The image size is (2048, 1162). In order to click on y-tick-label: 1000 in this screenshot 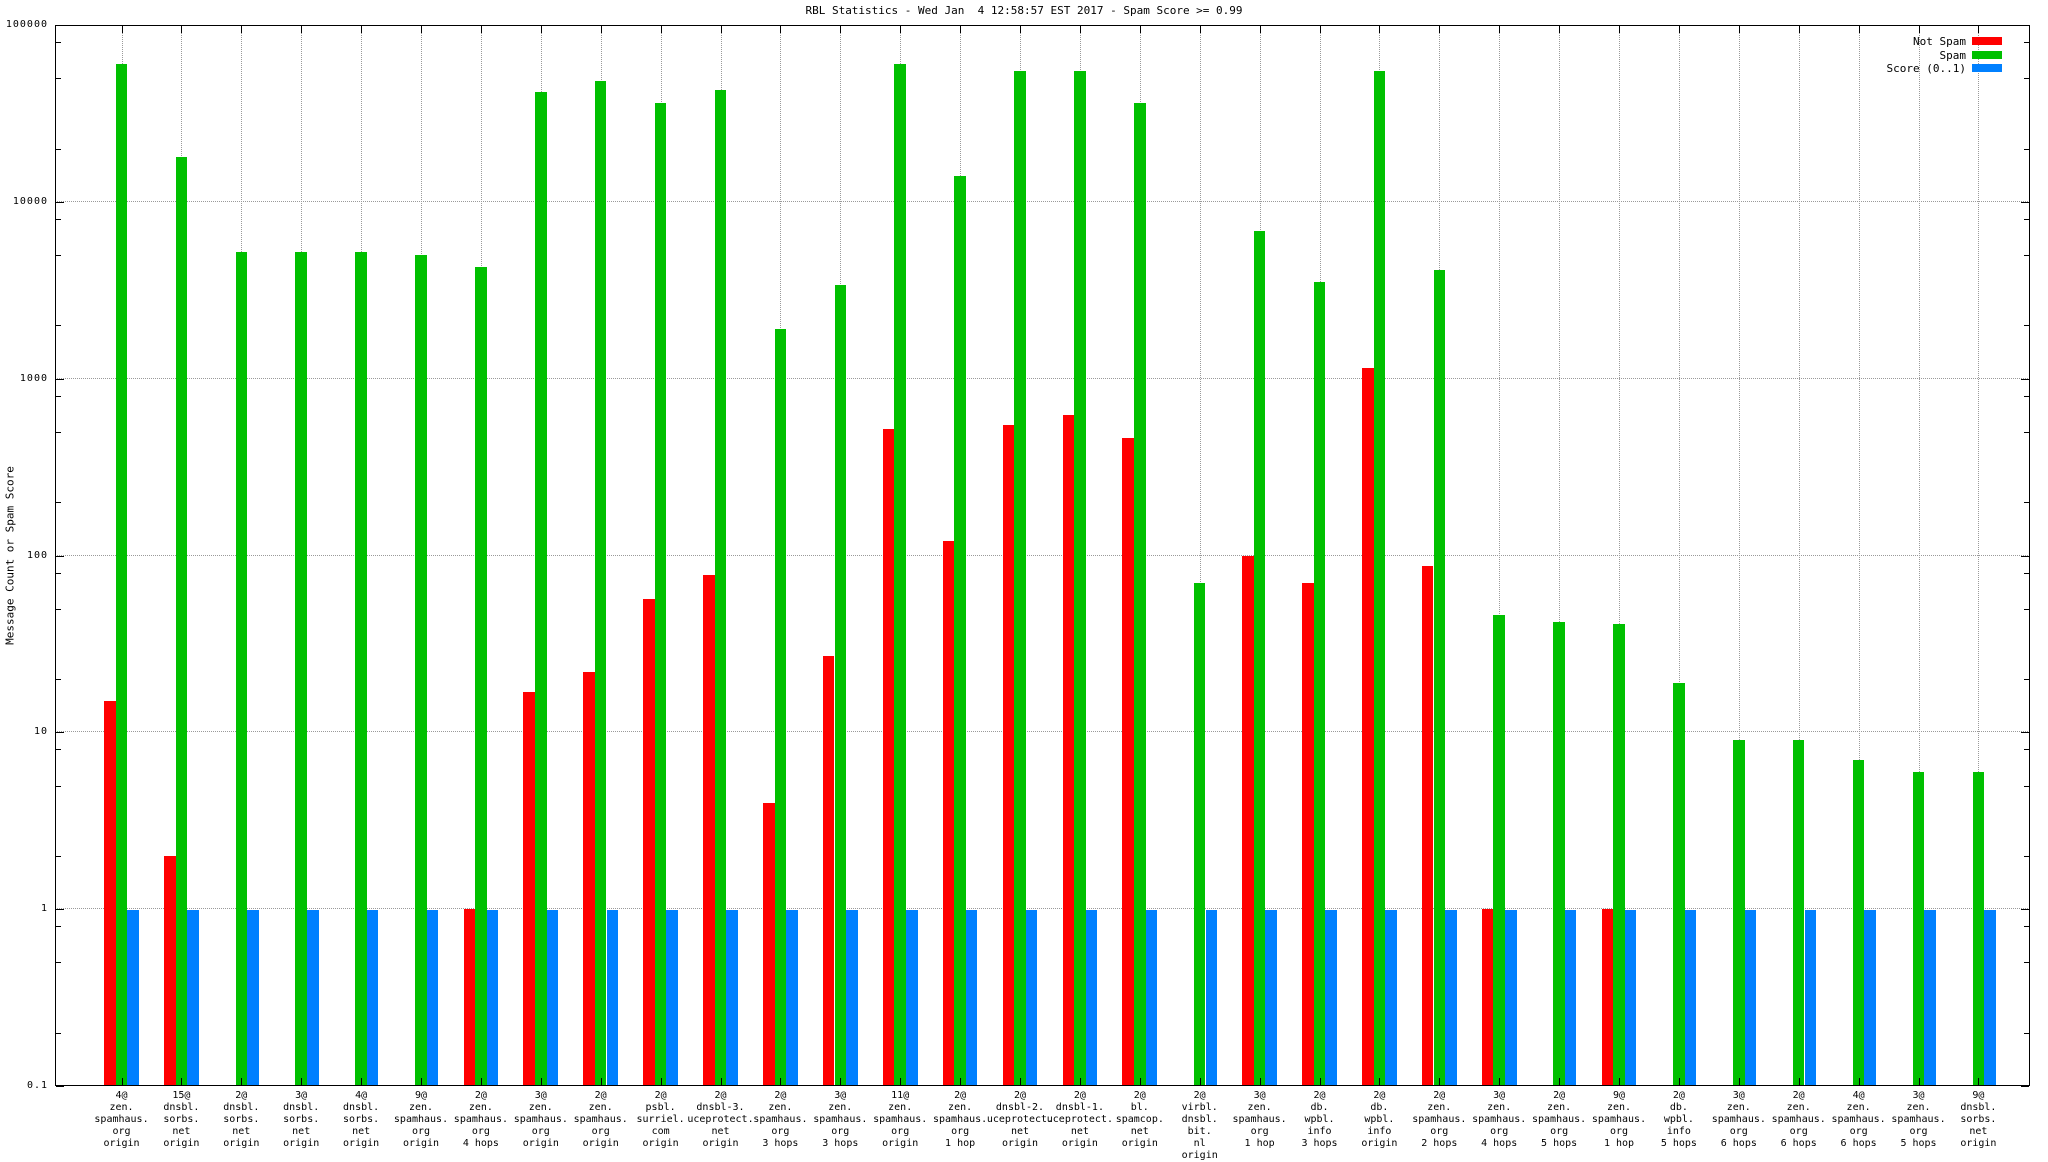, I will do `click(33, 378)`.